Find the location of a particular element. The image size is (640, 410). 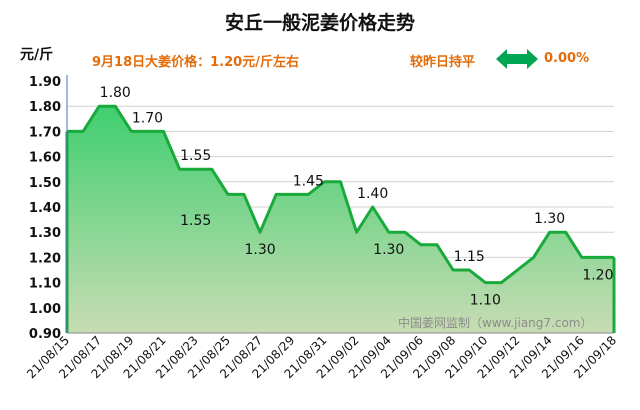

y-tick-label: 1.90 is located at coordinates (45, 82).